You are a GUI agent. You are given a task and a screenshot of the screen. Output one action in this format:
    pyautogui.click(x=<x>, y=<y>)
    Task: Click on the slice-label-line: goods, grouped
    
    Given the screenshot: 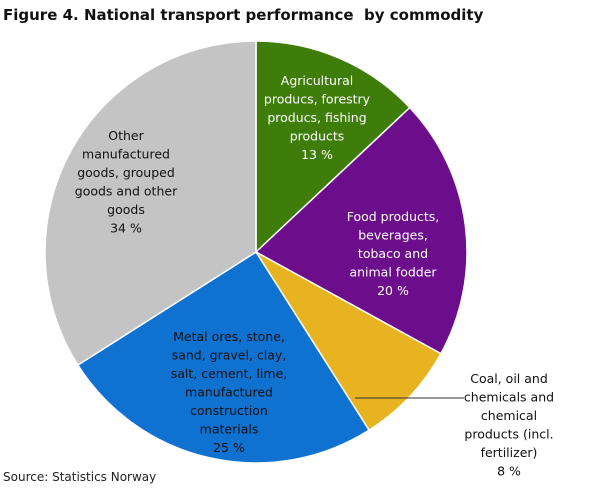 What is the action you would take?
    pyautogui.click(x=126, y=172)
    